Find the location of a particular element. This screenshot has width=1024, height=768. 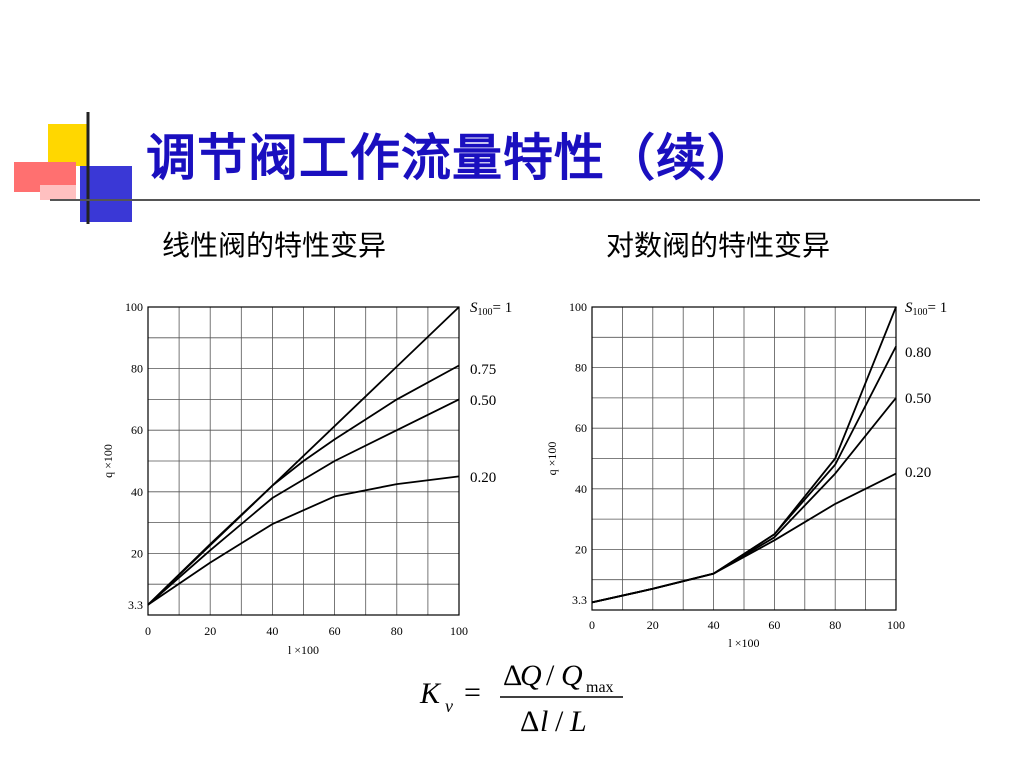

formula-den-L: L is located at coordinates (578, 721).